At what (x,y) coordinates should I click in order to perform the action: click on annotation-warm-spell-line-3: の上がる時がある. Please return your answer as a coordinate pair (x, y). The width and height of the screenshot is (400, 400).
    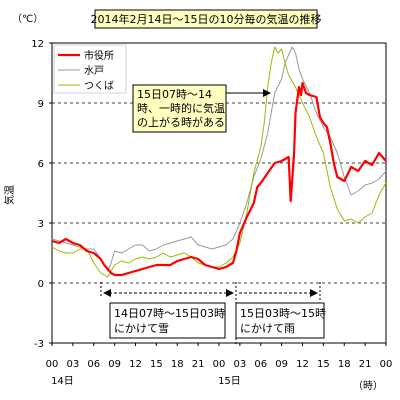
    Looking at the image, I should click on (181, 122).